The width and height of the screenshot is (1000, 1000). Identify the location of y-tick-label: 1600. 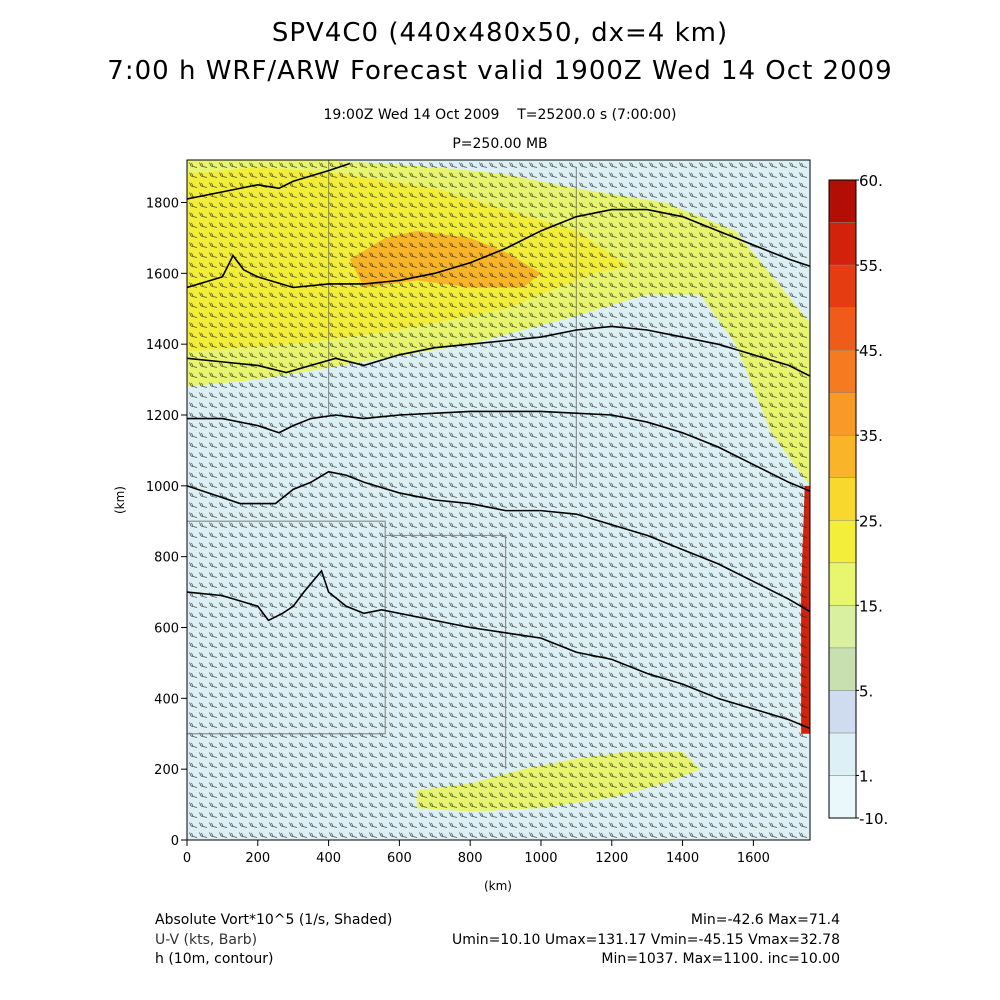
(162, 274).